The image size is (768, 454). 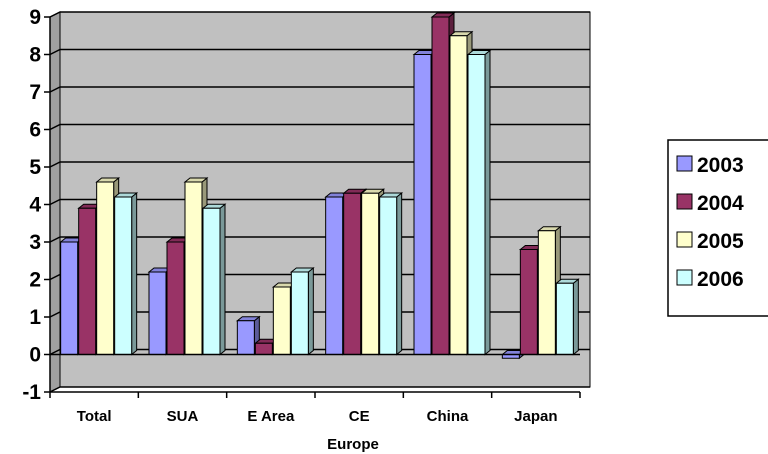 What do you see at coordinates (35, 242) in the screenshot?
I see `y-tick-label: 3` at bounding box center [35, 242].